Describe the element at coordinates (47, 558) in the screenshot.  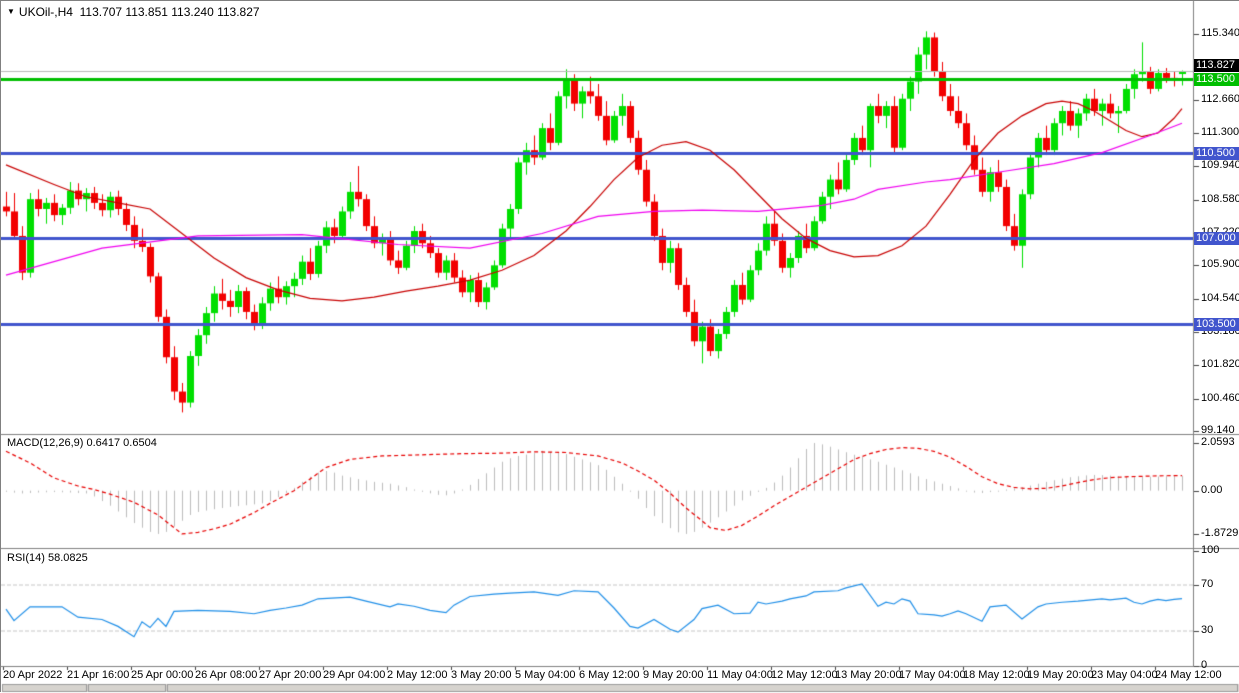
I see `rsi-indicator-label: RSI(14) 58.0825` at that location.